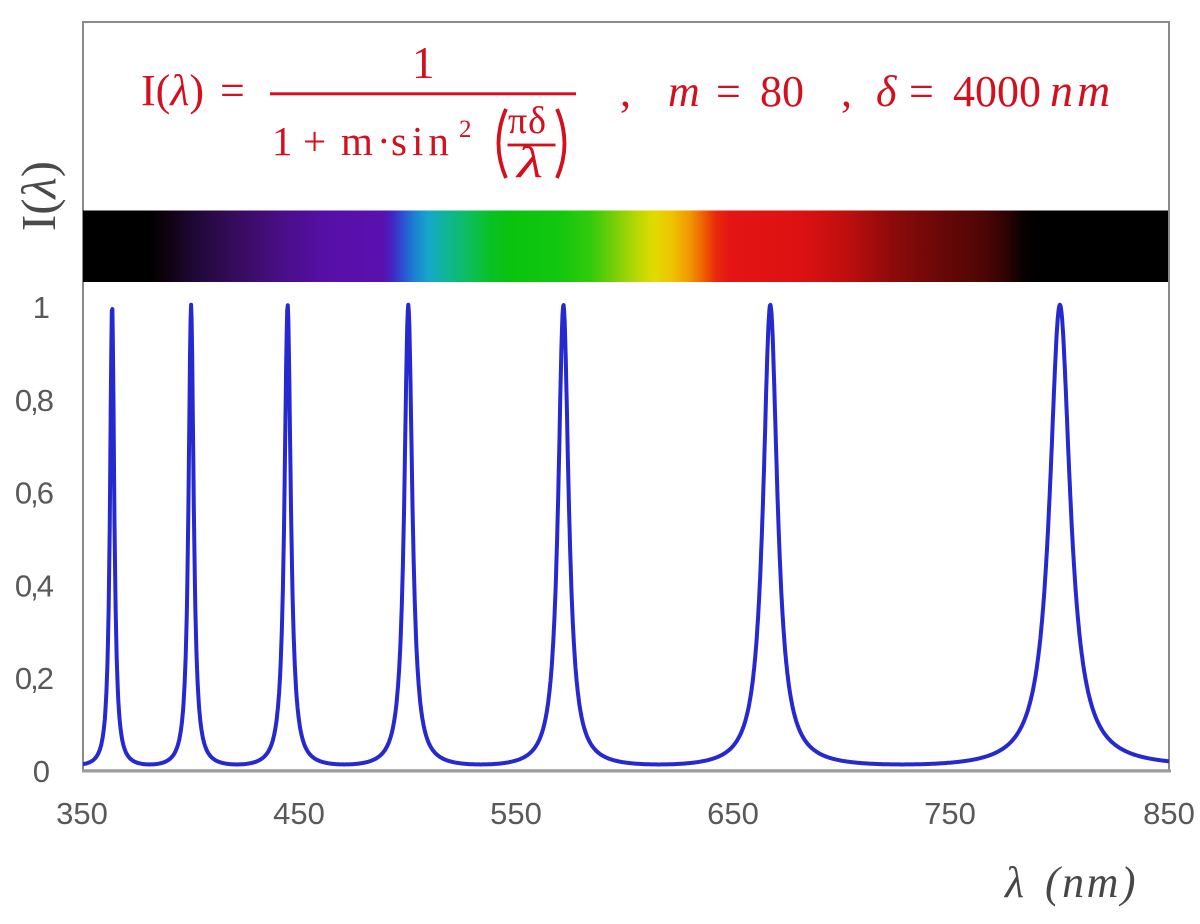 The image size is (1200, 924). What do you see at coordinates (34, 585) in the screenshot?
I see `svg-text: 0,4` at bounding box center [34, 585].